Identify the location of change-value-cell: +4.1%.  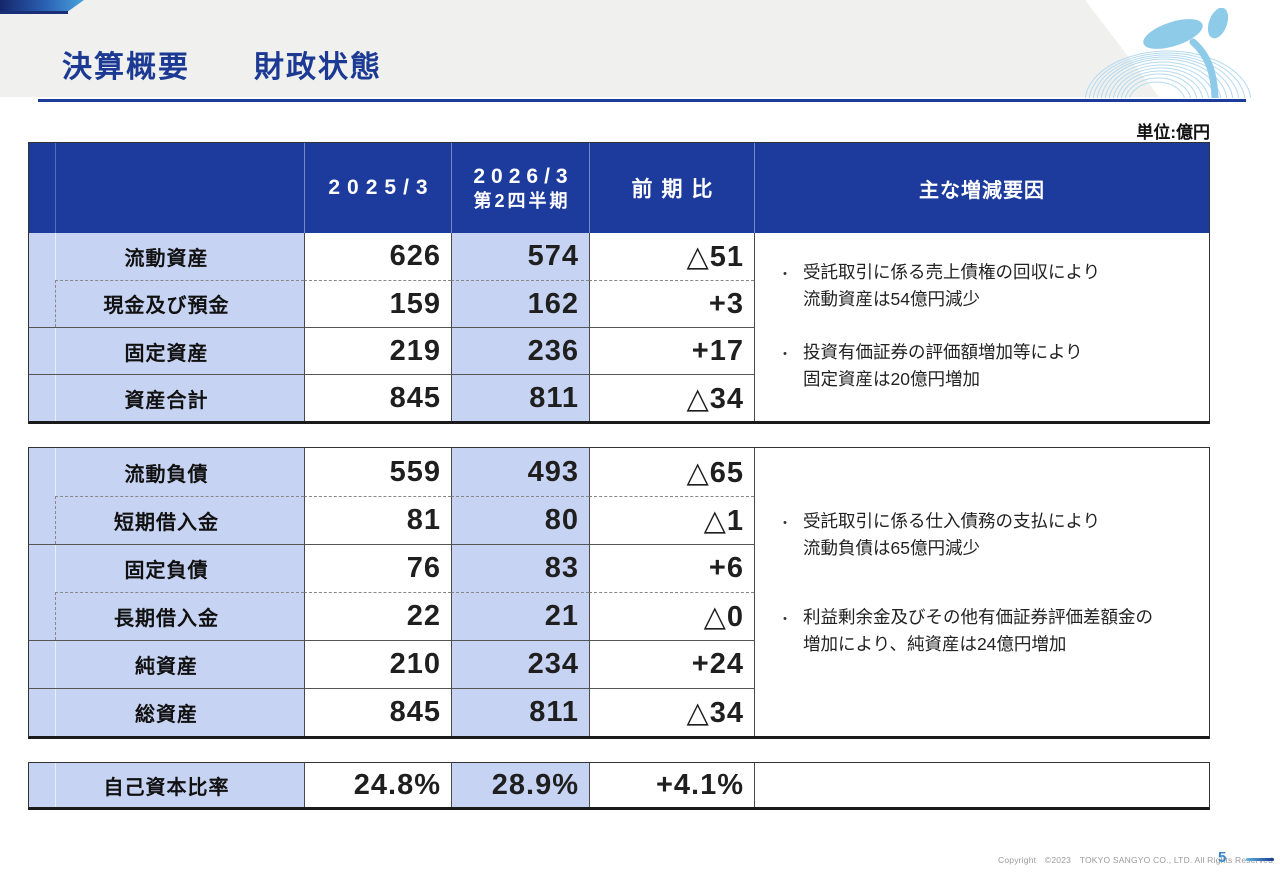
(671, 785).